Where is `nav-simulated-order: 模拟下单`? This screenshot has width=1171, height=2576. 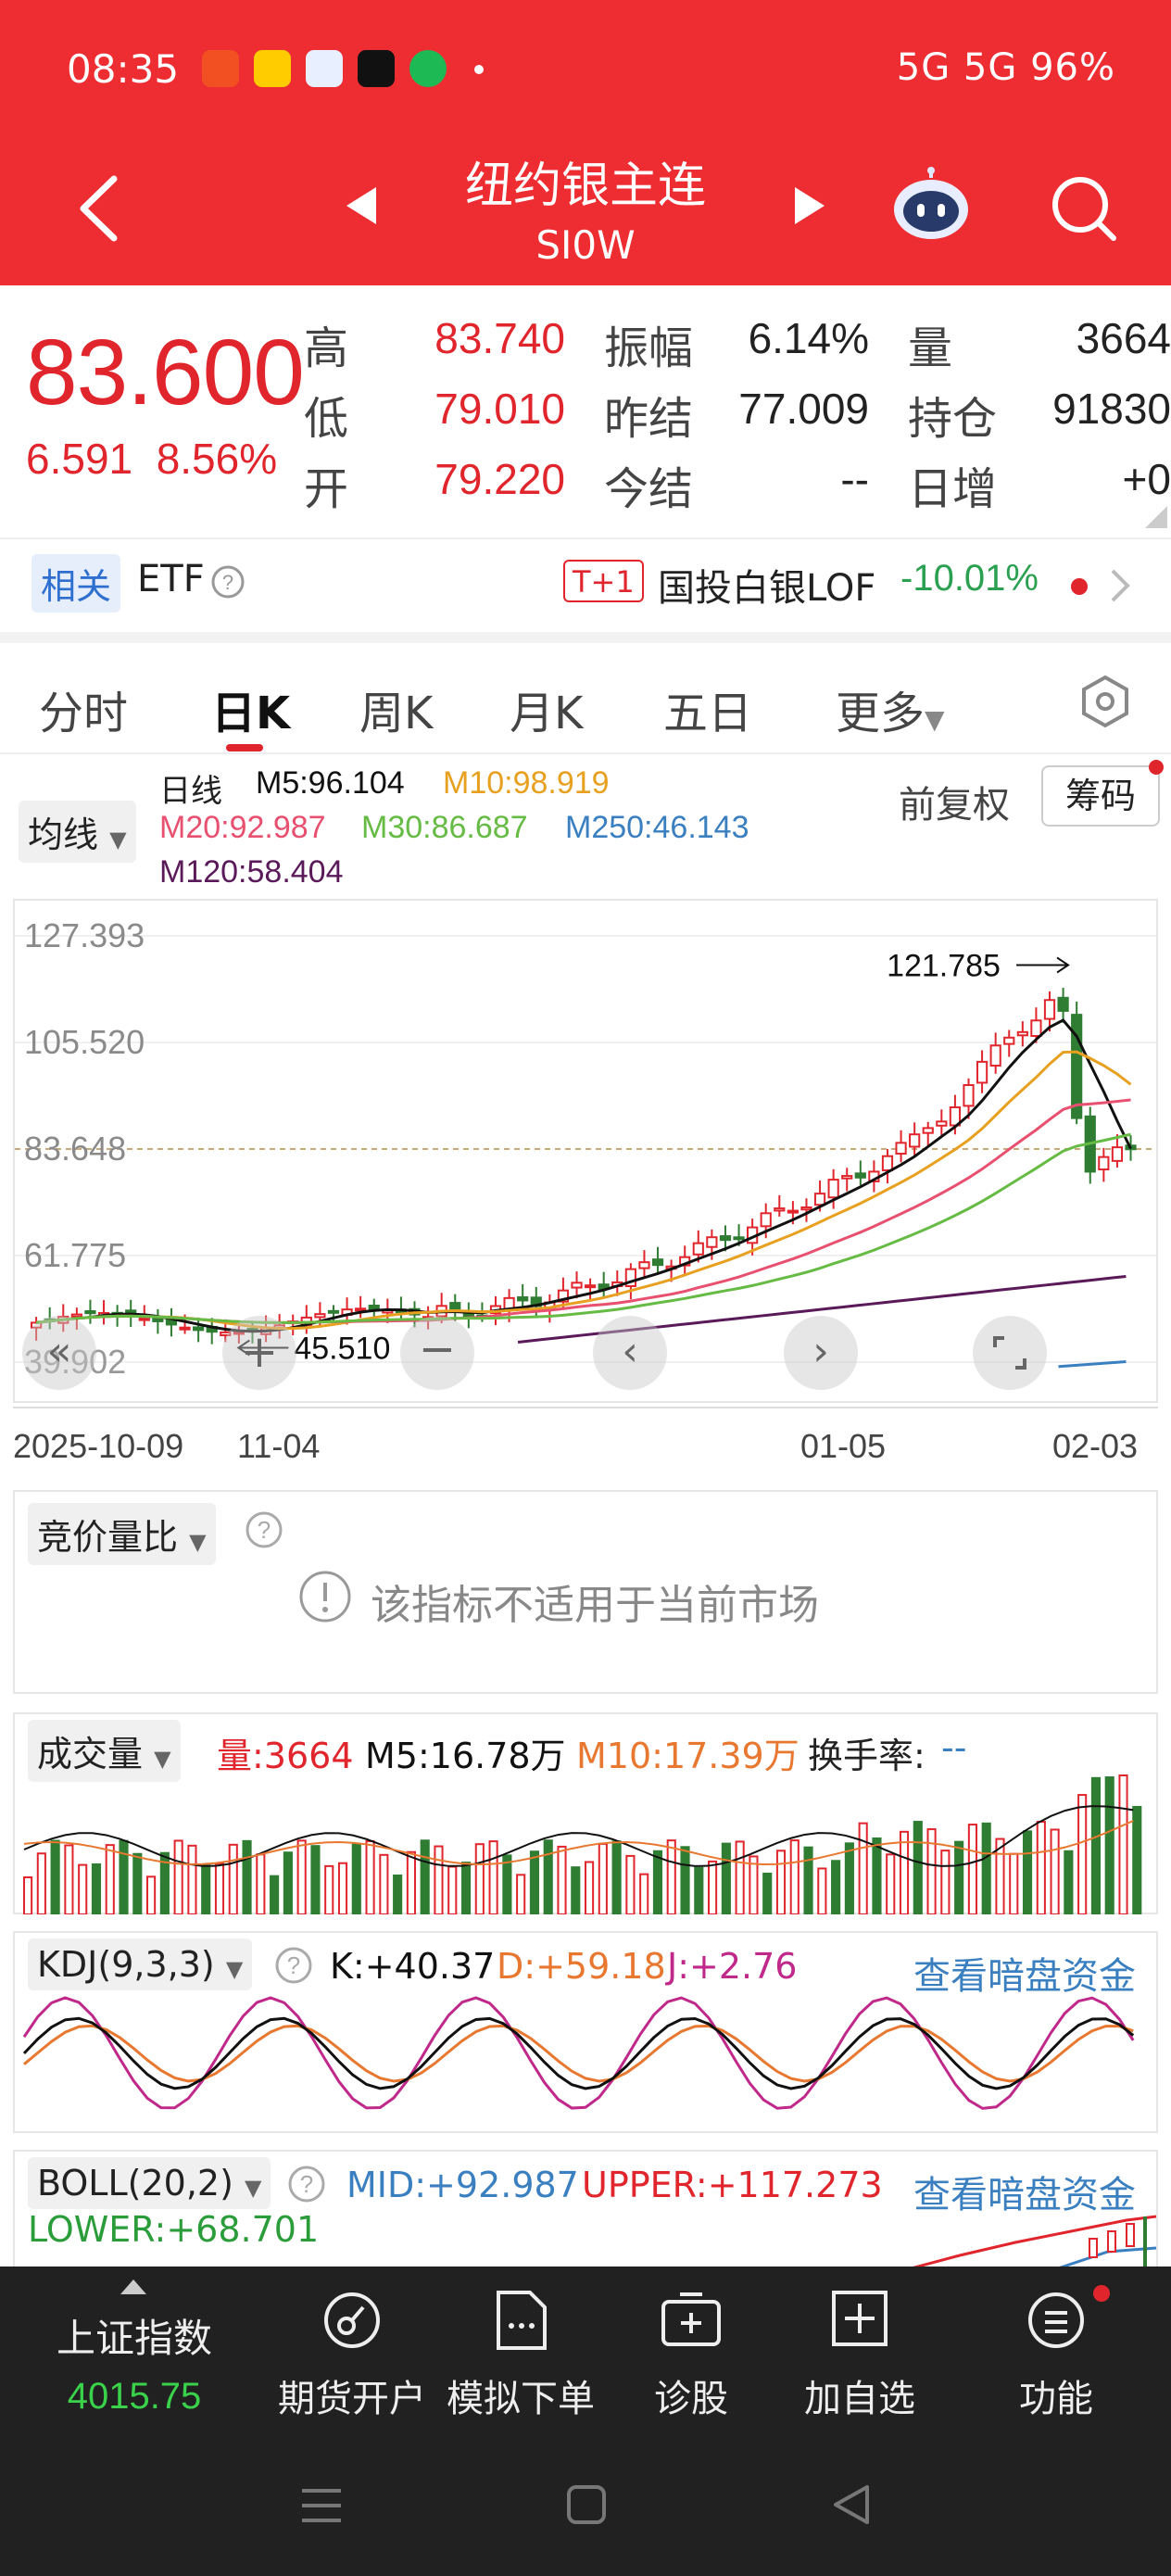 nav-simulated-order: 模拟下单 is located at coordinates (521, 2399).